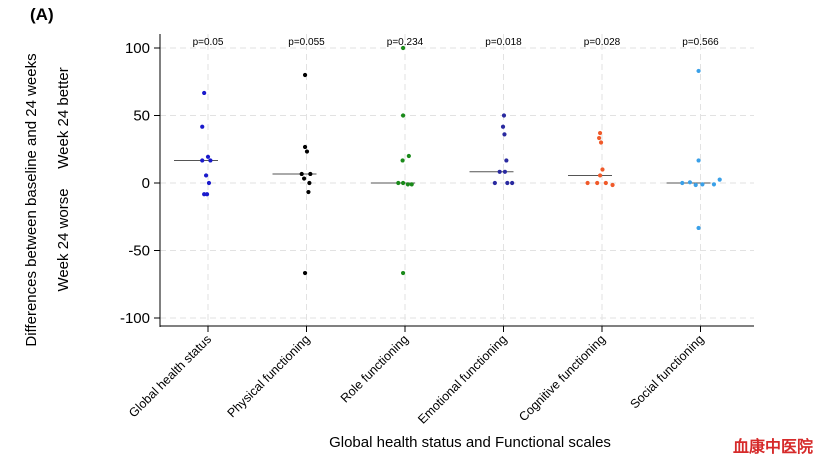 The height and width of the screenshot is (468, 829). What do you see at coordinates (42, 14) in the screenshot?
I see `panel-label: (A)` at bounding box center [42, 14].